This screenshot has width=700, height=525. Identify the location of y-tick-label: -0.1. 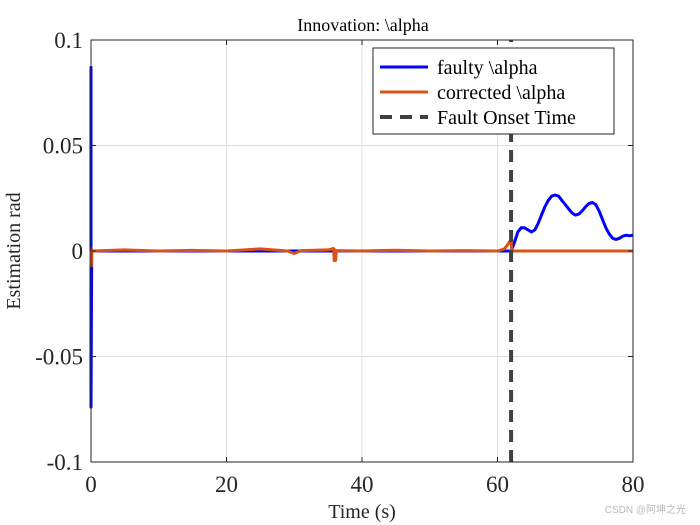
(65, 462).